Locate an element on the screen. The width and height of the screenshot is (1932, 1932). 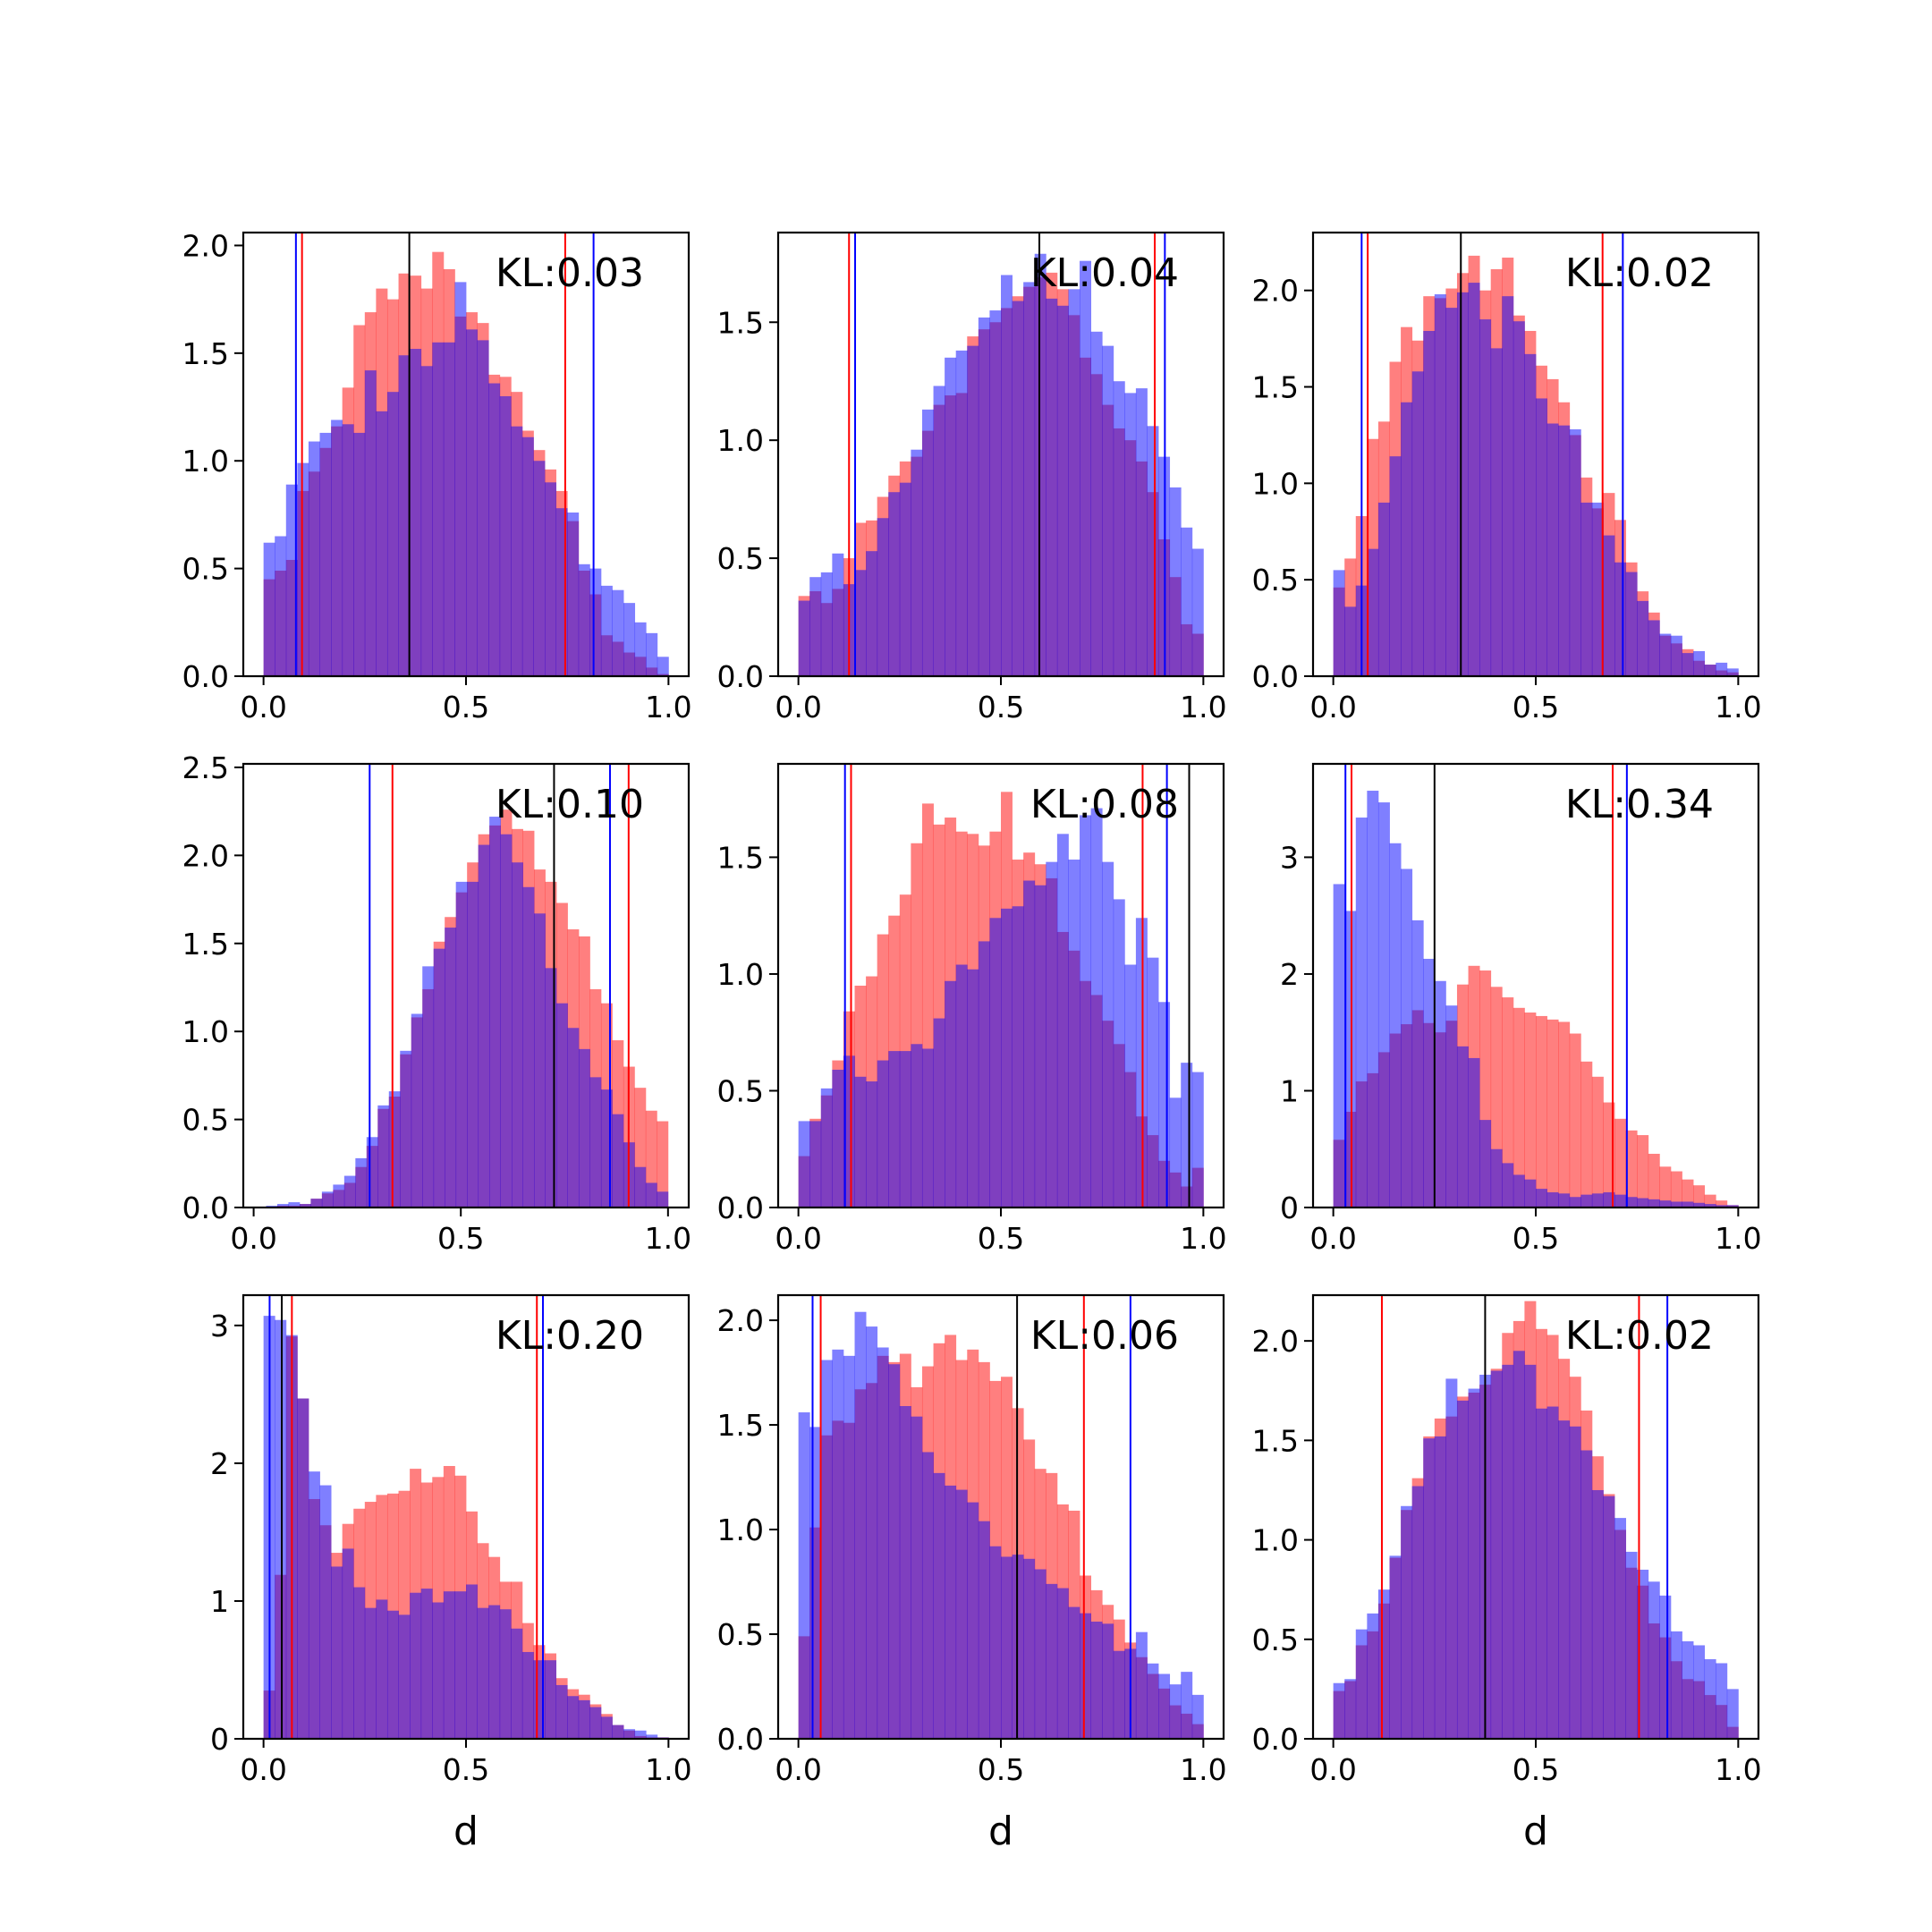
y-tick-label: 0 is located at coordinates (1289, 1208).